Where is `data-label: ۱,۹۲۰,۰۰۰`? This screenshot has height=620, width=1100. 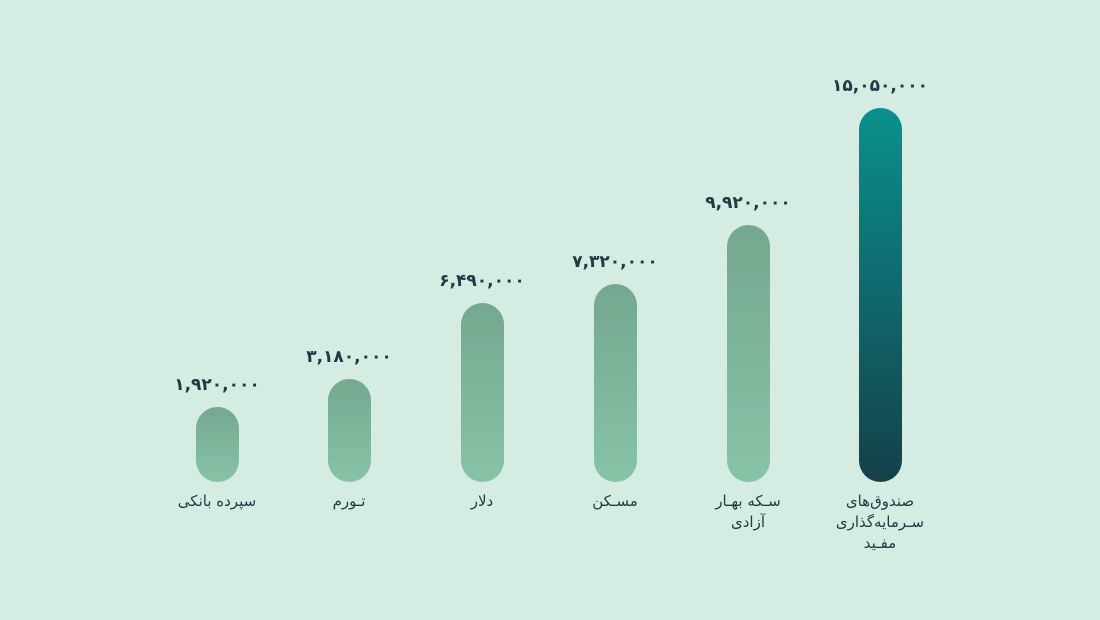 data-label: ۱,۹۲۰,۰۰۰ is located at coordinates (217, 385).